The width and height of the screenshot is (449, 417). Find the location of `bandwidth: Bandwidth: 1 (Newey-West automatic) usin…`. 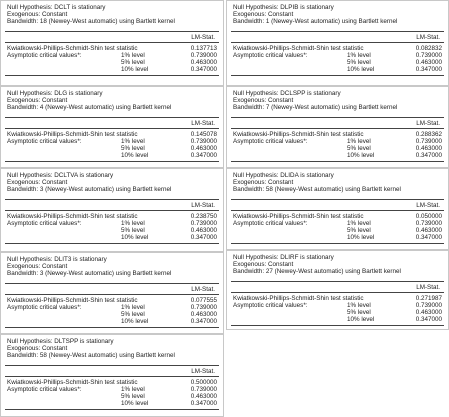

bandwidth: Bandwidth: 1 (Newey-West automatic) usin… is located at coordinates (315, 21).